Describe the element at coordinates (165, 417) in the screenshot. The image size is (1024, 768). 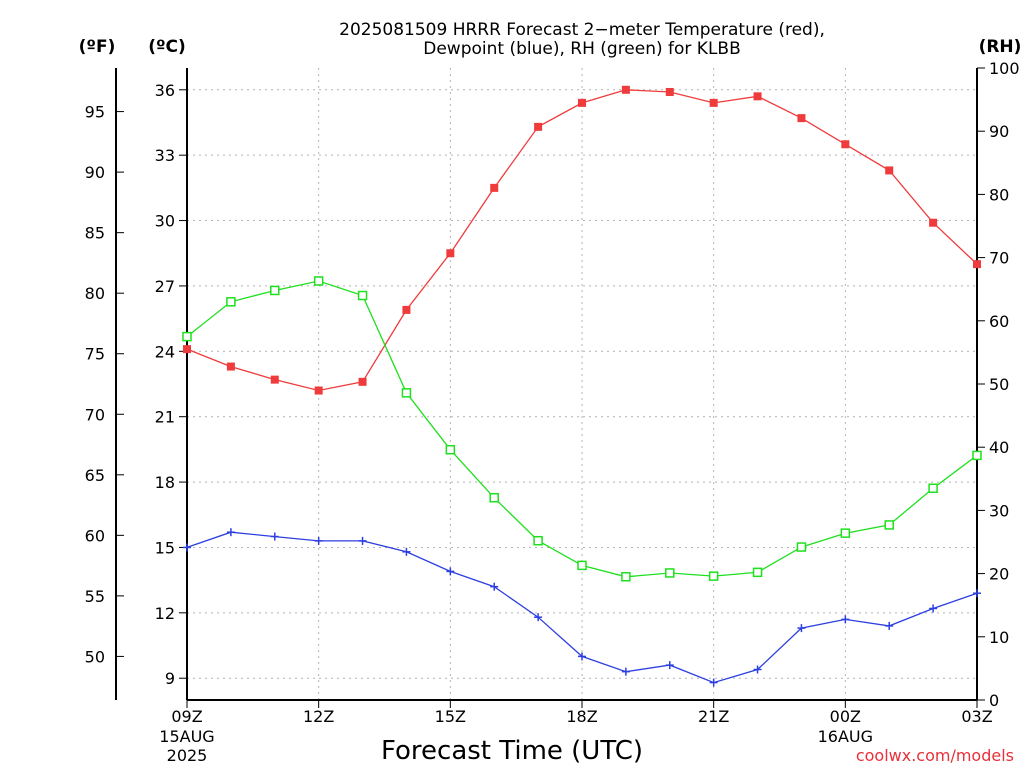
I see `celsius-tick-label: 21` at that location.